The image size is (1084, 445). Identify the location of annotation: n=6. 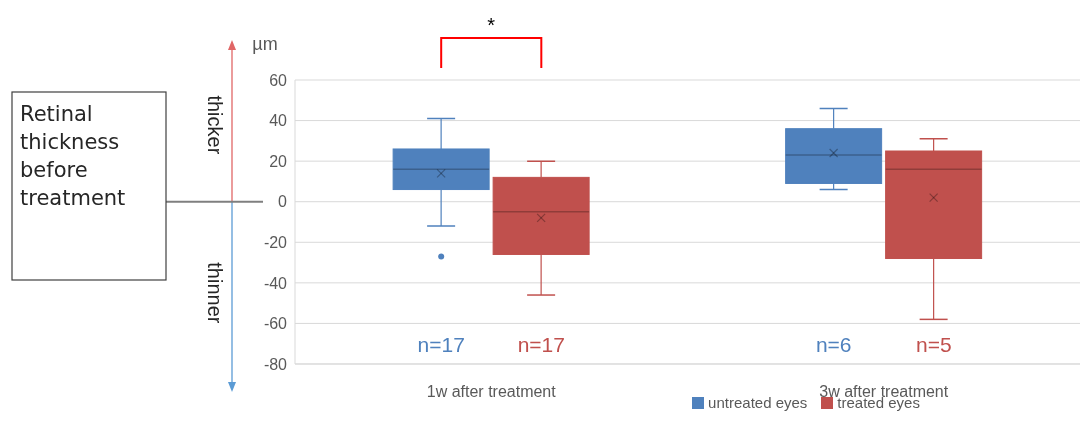
(833, 344).